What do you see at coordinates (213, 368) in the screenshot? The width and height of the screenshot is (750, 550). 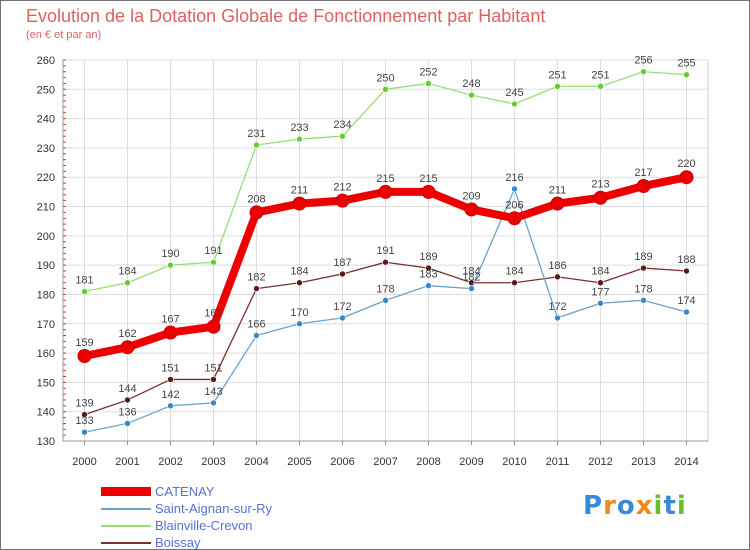 I see `data-label-boissay: 151` at bounding box center [213, 368].